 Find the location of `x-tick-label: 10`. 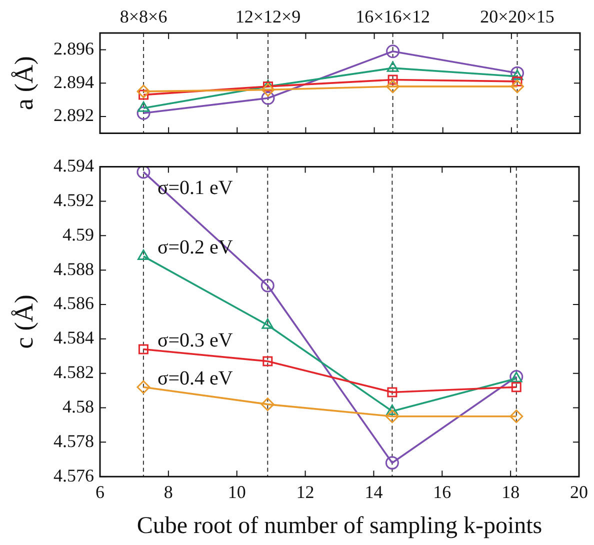

x-tick-label: 10 is located at coordinates (237, 492).